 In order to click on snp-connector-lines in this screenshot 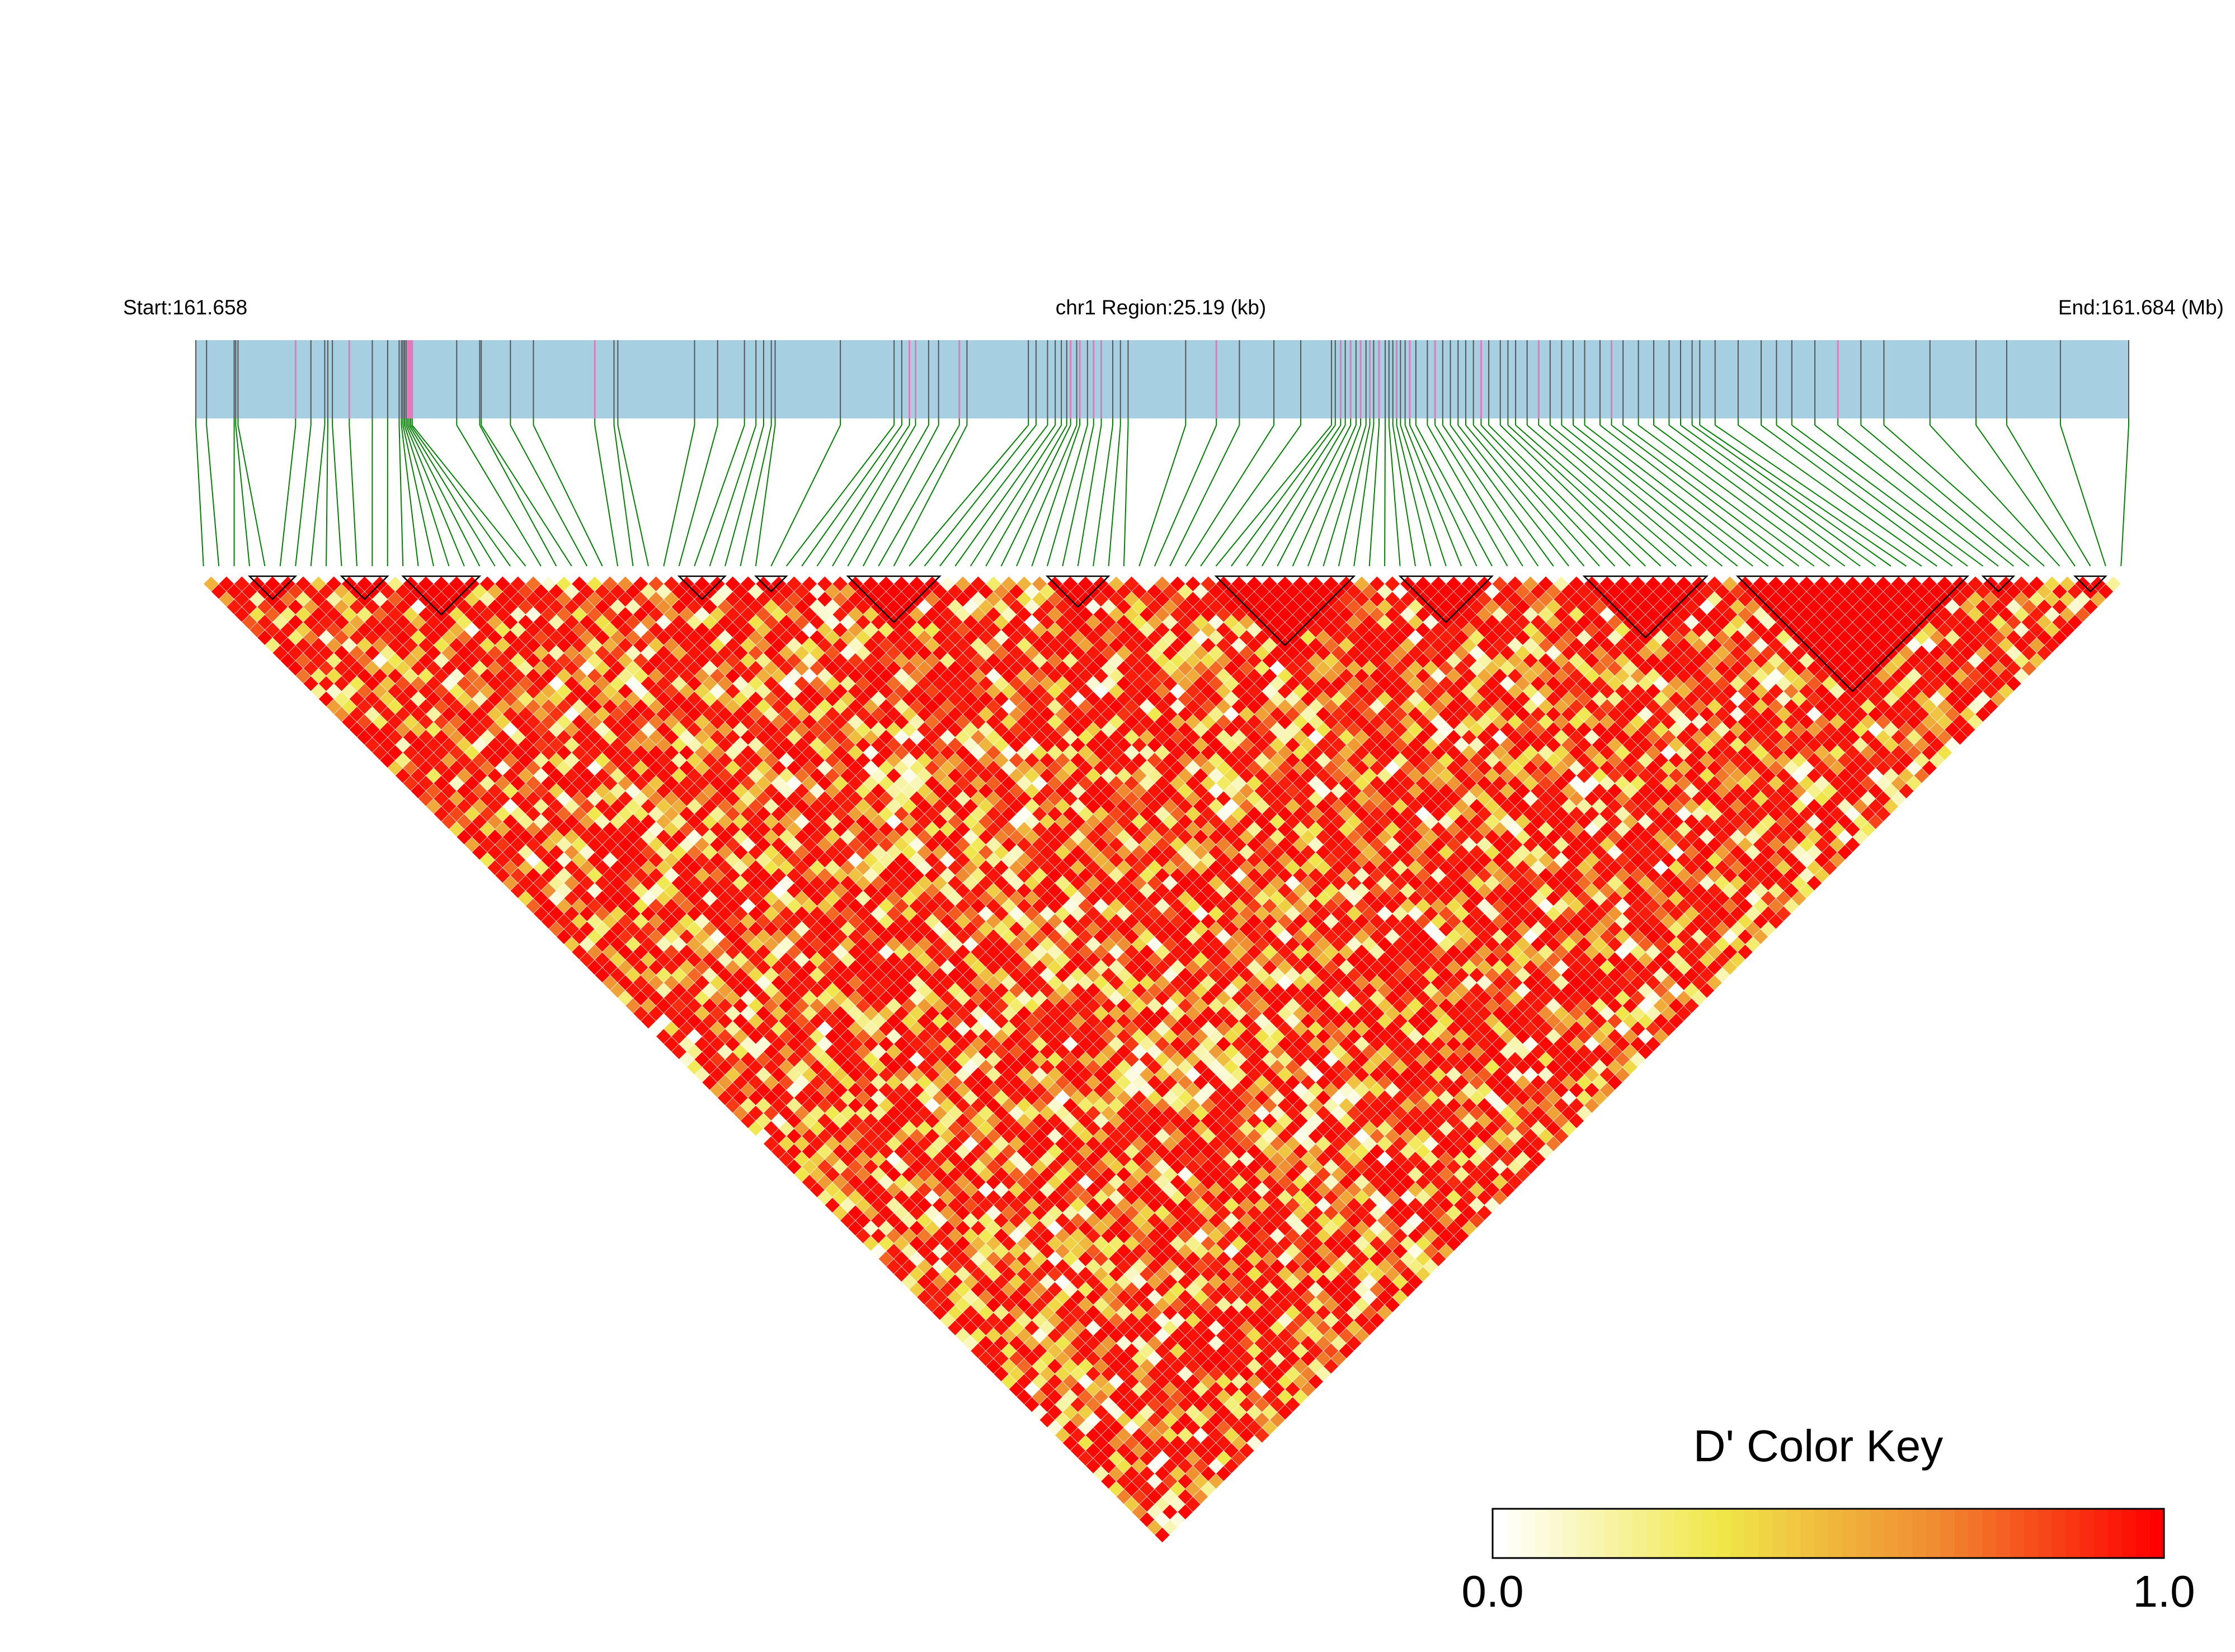, I will do `click(1162, 493)`.